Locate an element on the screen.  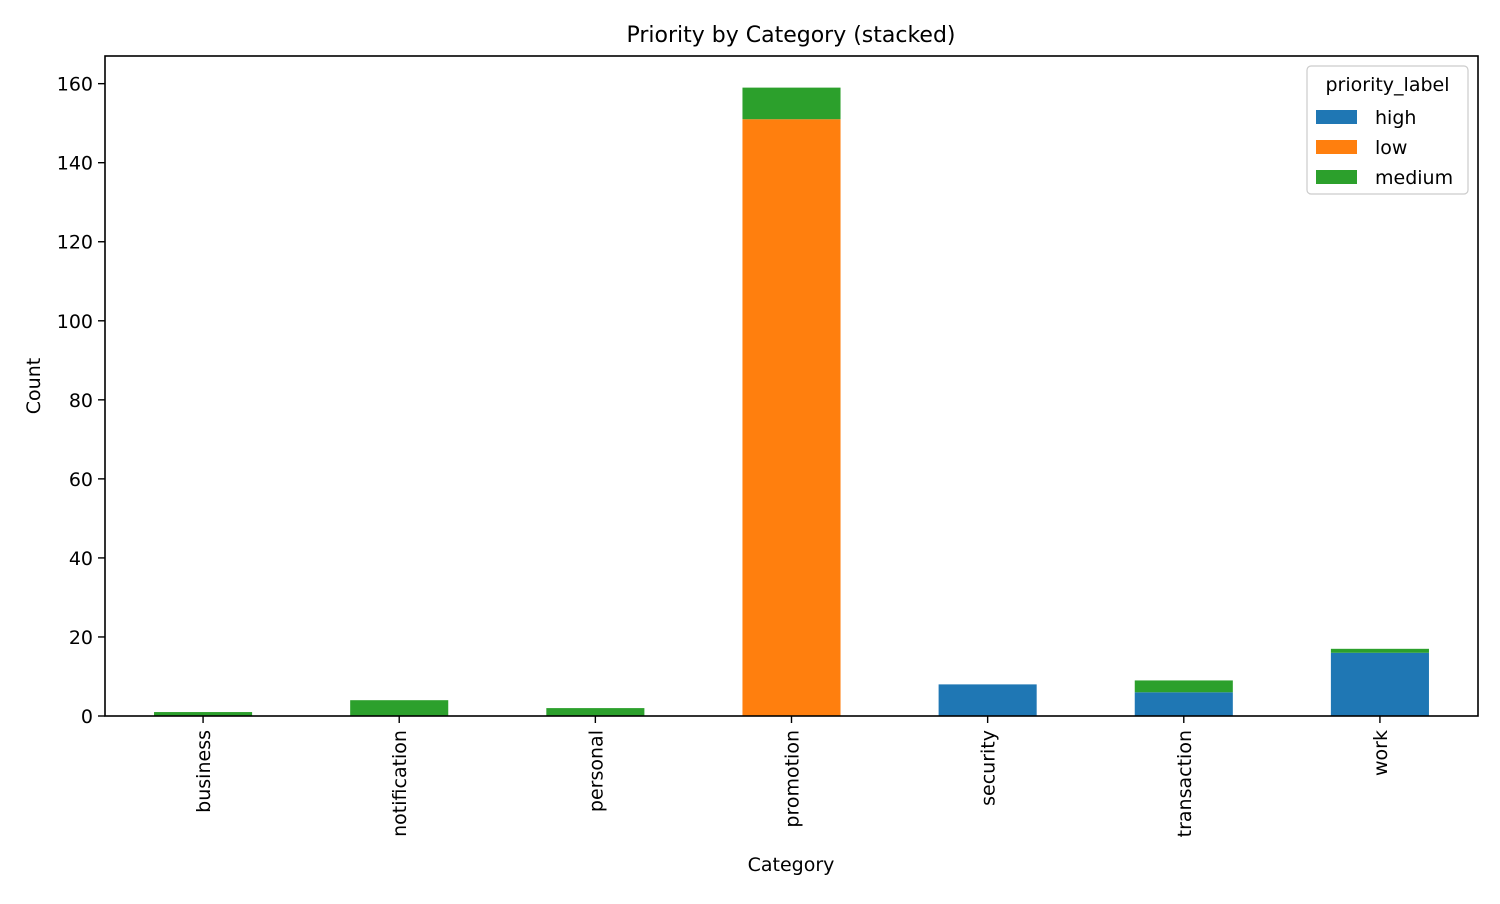
bar-transaction-high is located at coordinates (1183, 704).